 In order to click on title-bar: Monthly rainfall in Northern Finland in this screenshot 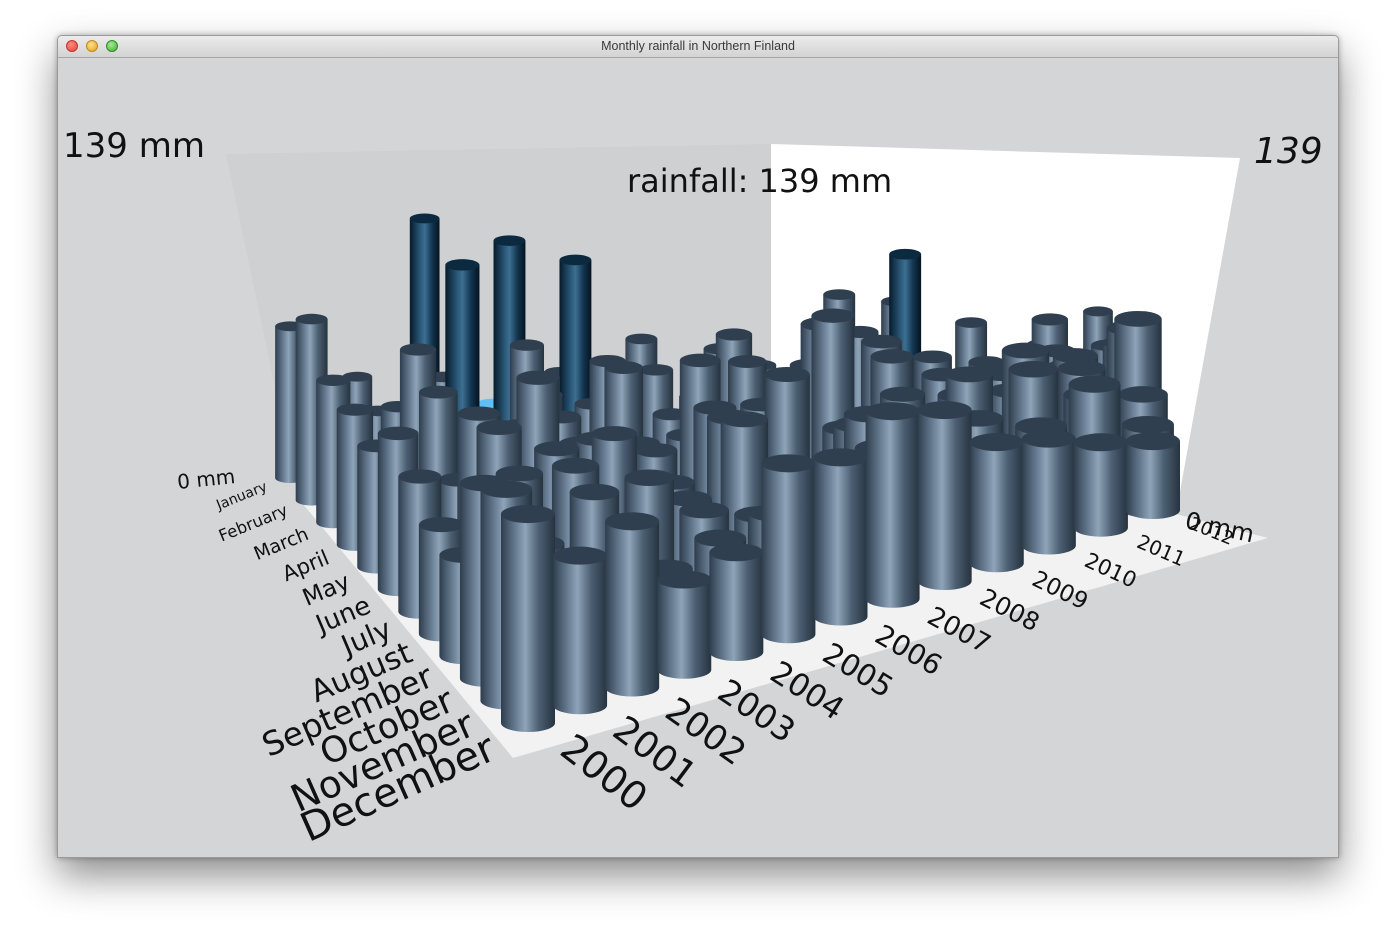, I will do `click(698, 47)`.